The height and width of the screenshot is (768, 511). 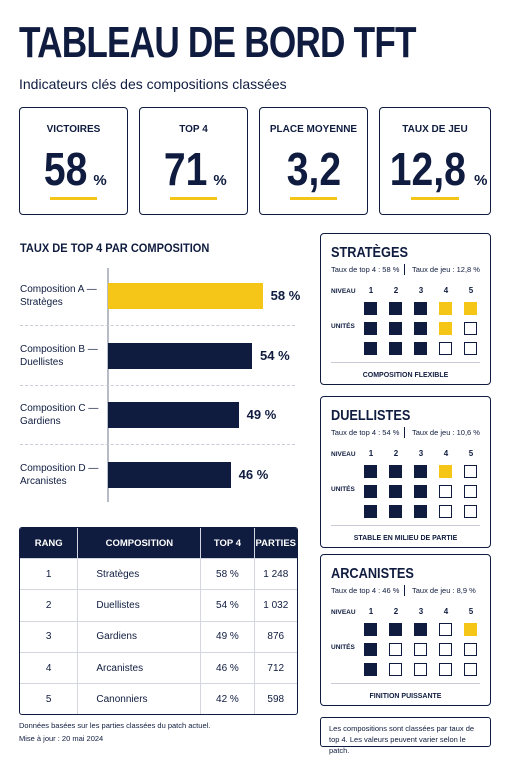 I want to click on table-row: 2 Duellistes 54 % 1 032, so click(x=158, y=605).